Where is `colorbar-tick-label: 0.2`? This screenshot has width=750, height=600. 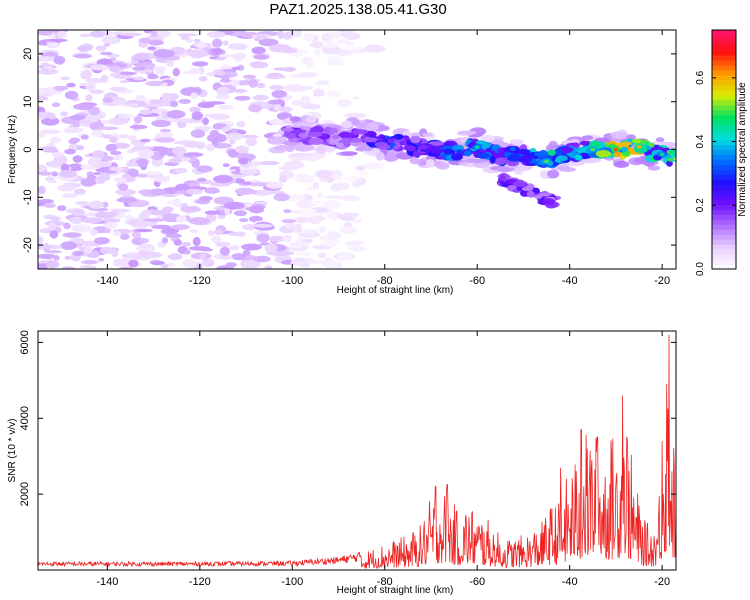 colorbar-tick-label: 0.2 is located at coordinates (700, 205).